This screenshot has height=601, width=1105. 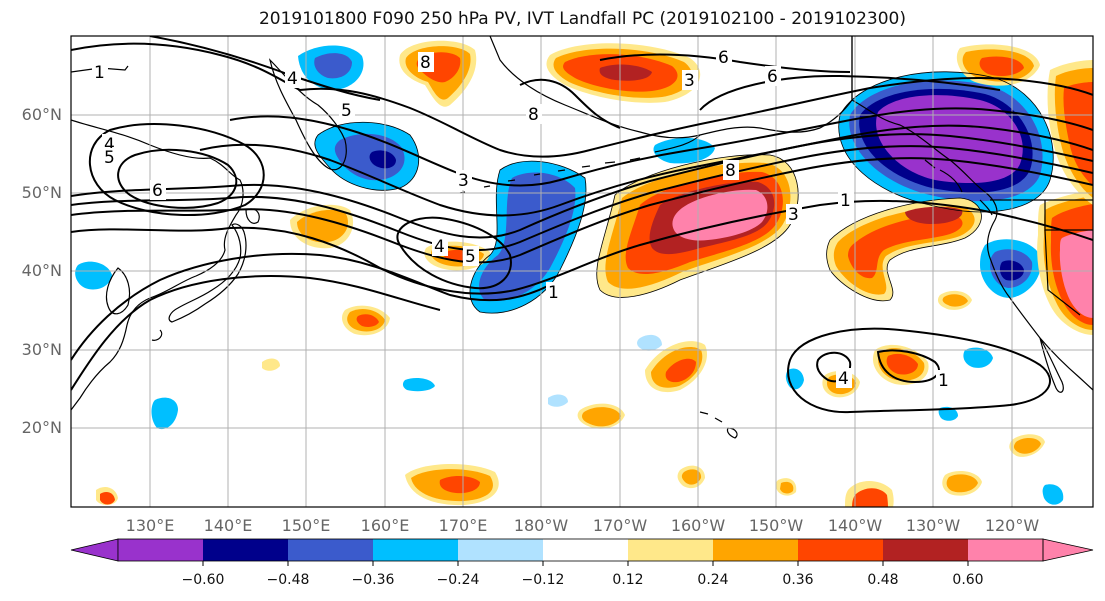 What do you see at coordinates (628, 580) in the screenshot?
I see `colorbar-tick-label: 0.12` at bounding box center [628, 580].